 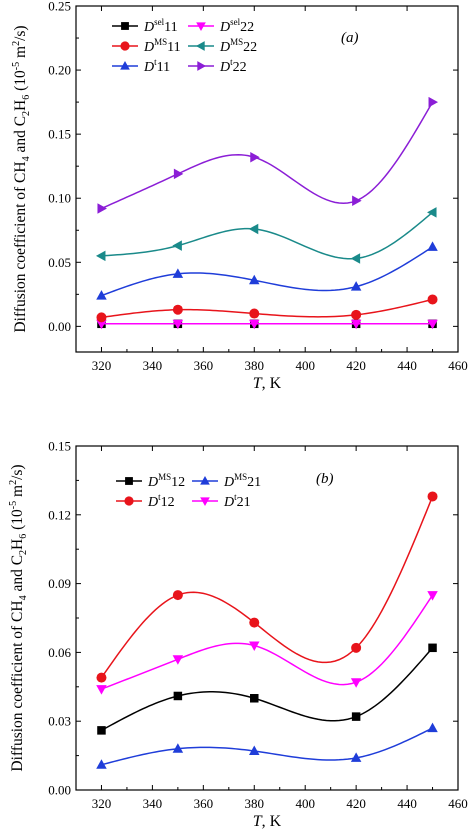 What do you see at coordinates (59, 652) in the screenshot?
I see `y-tick-label: 0.06` at bounding box center [59, 652].